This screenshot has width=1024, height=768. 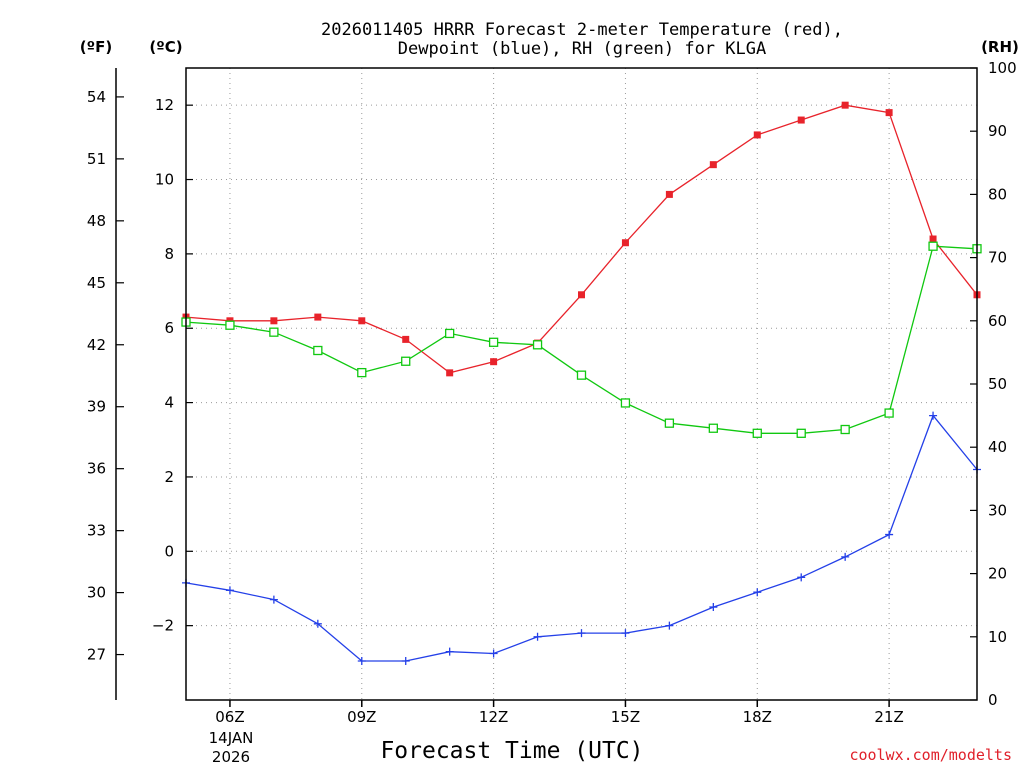 I want to click on x-tick-label: 09Z, so click(x=361, y=717).